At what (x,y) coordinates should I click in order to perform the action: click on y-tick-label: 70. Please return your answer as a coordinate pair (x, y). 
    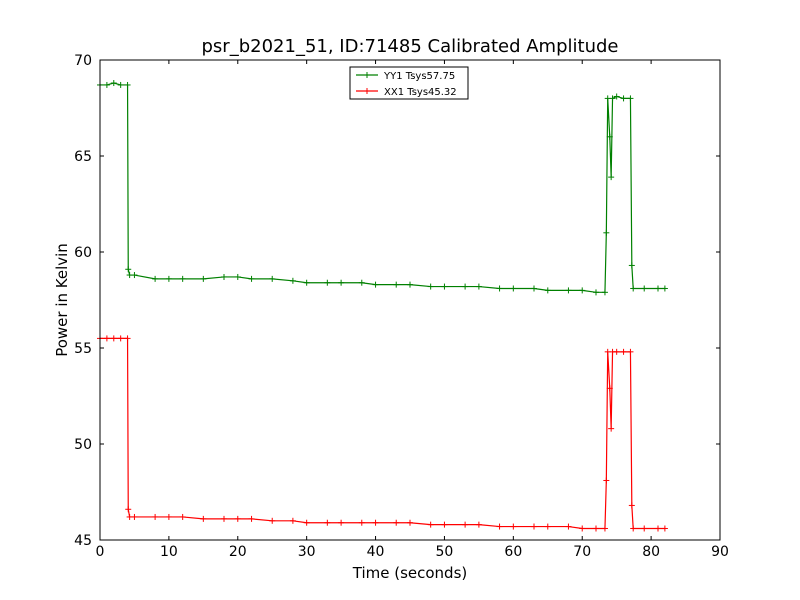
    Looking at the image, I should click on (83, 61).